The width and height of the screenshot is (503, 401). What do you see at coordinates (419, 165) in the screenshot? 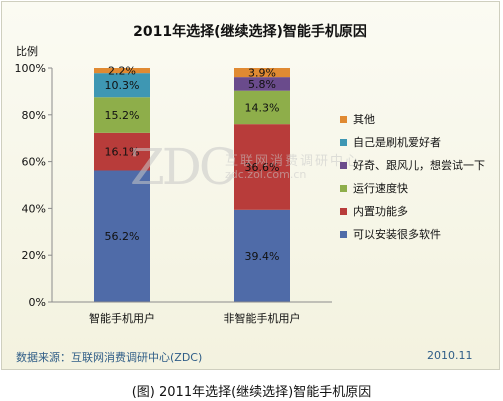
I see `legend-label: 好奇、跟风儿，想尝试一下` at bounding box center [419, 165].